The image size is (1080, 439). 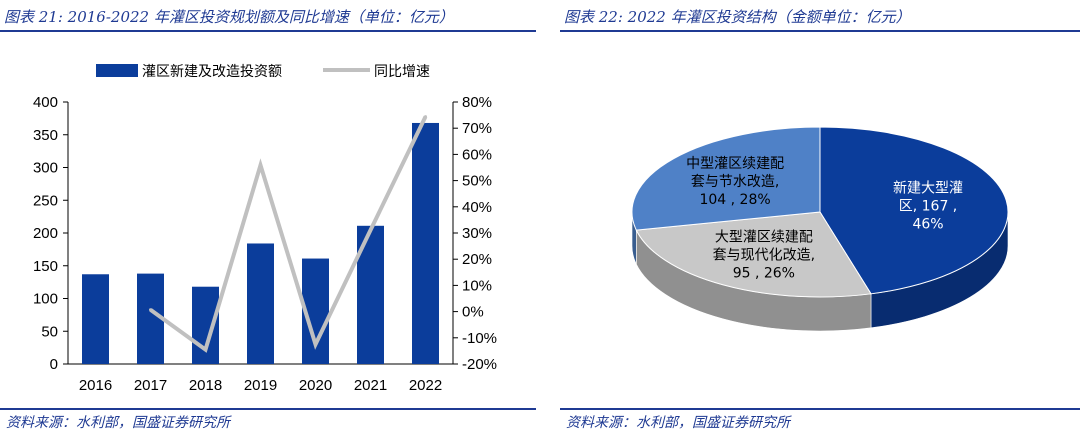 What do you see at coordinates (473, 312) in the screenshot?
I see `y-tick-label-right: 0%` at bounding box center [473, 312].